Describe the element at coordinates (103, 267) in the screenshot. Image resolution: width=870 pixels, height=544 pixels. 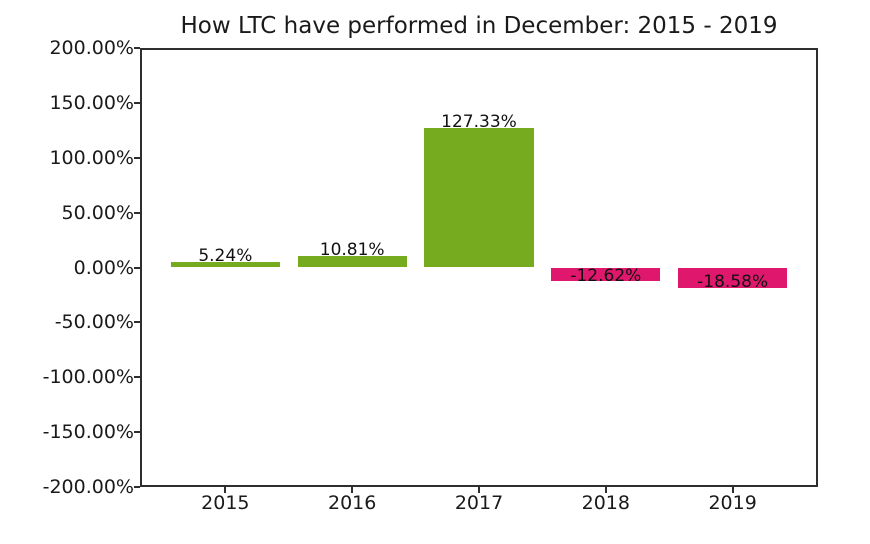
I see `y-tick-label: 0.00%` at that location.